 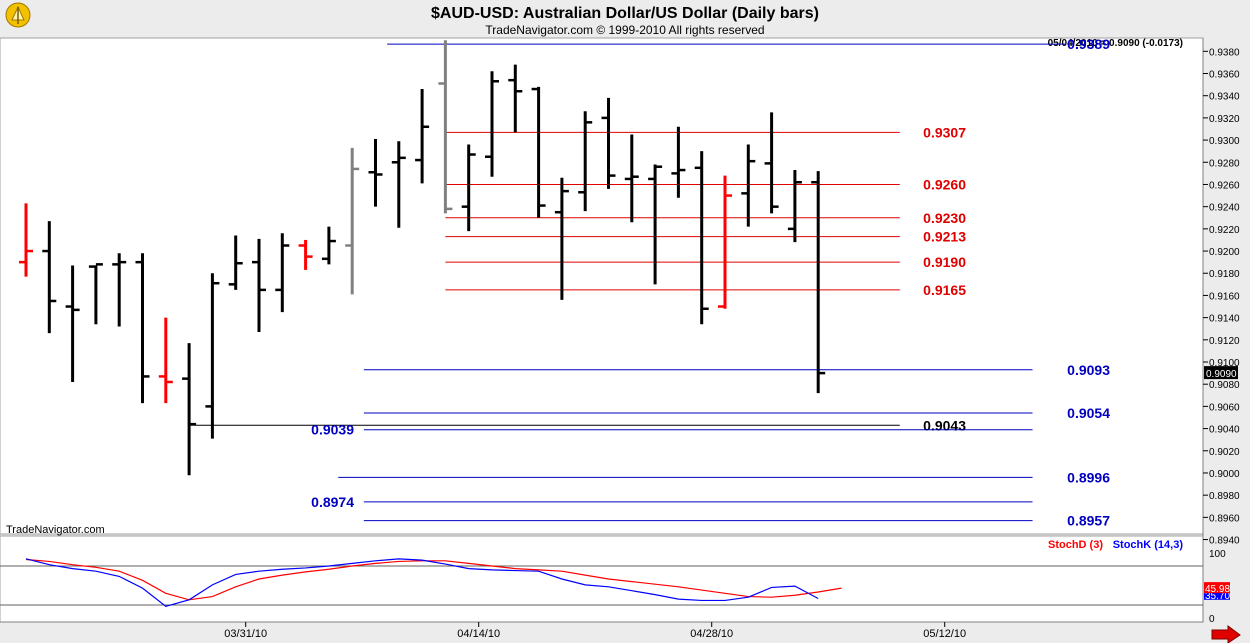 I want to click on y-tick-label: 0.9260, so click(x=1224, y=185).